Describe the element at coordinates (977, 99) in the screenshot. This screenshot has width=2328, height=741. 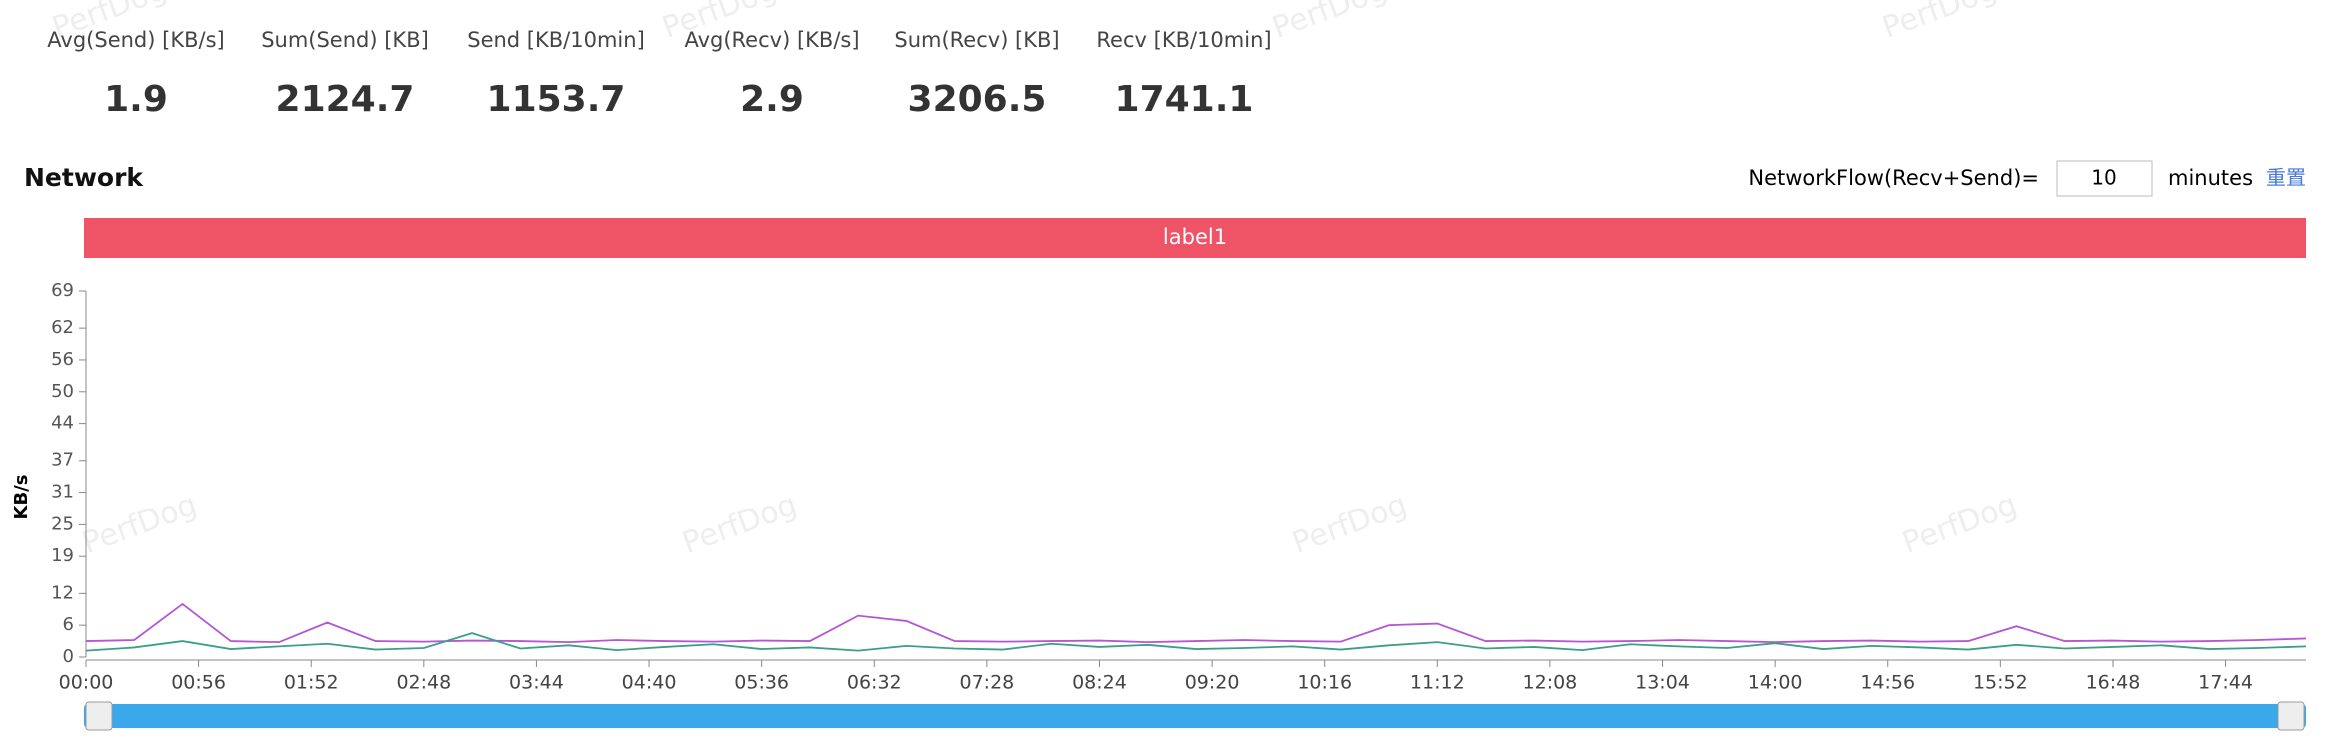
I see `stat-value: 3206.5` at that location.